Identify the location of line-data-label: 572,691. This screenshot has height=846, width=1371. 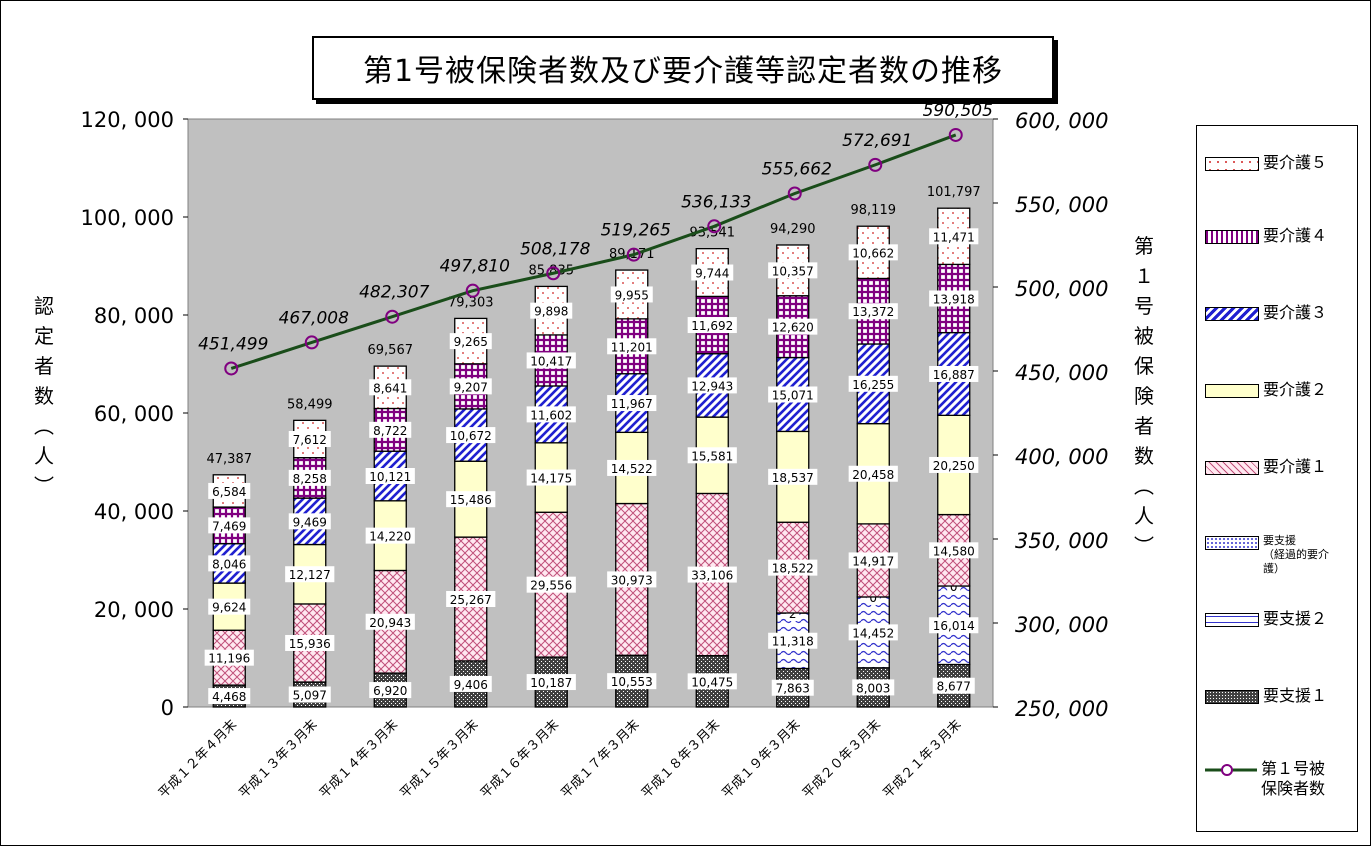
(877, 141).